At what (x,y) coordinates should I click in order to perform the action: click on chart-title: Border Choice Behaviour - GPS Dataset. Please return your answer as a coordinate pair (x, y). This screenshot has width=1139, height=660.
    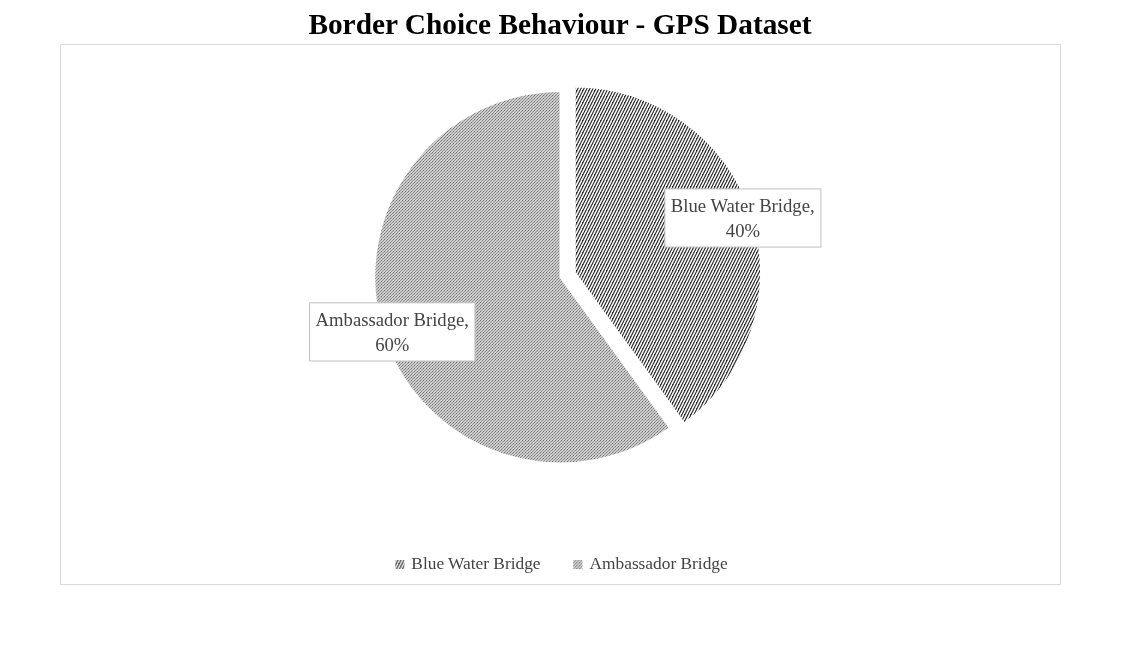
    Looking at the image, I should click on (560, 23).